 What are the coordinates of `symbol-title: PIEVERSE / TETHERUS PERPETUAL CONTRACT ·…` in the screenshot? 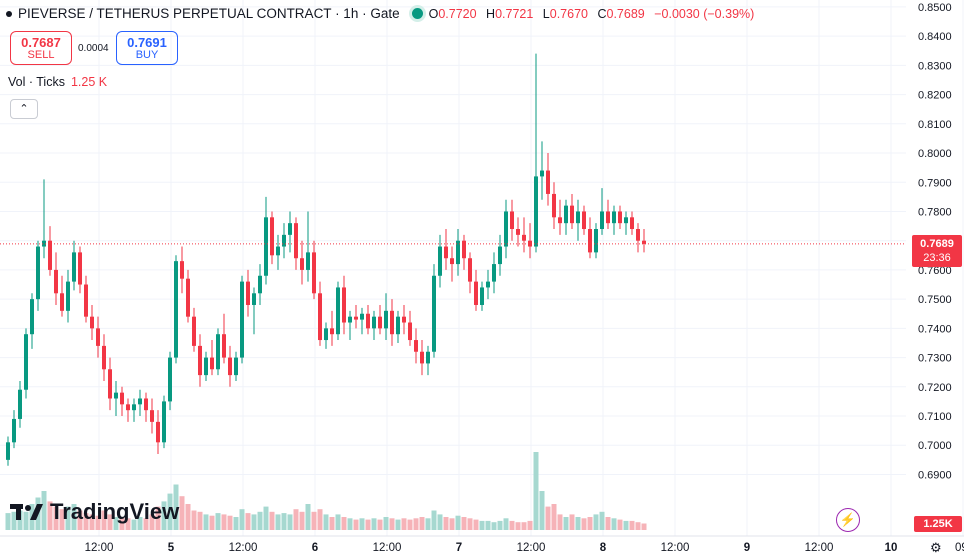 It's located at (209, 13).